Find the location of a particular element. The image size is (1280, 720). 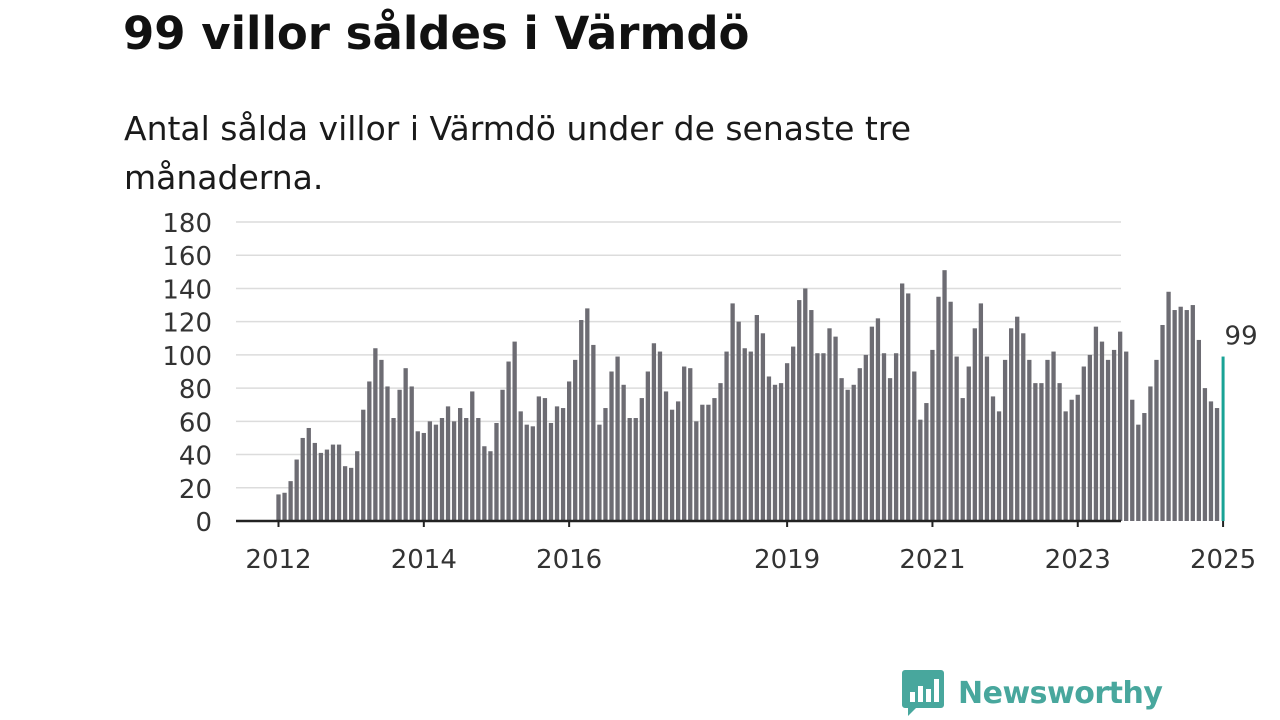

x-axis-ticks: 2012 2014 2016 2019 2021 2023 2025 is located at coordinates (750, 548).